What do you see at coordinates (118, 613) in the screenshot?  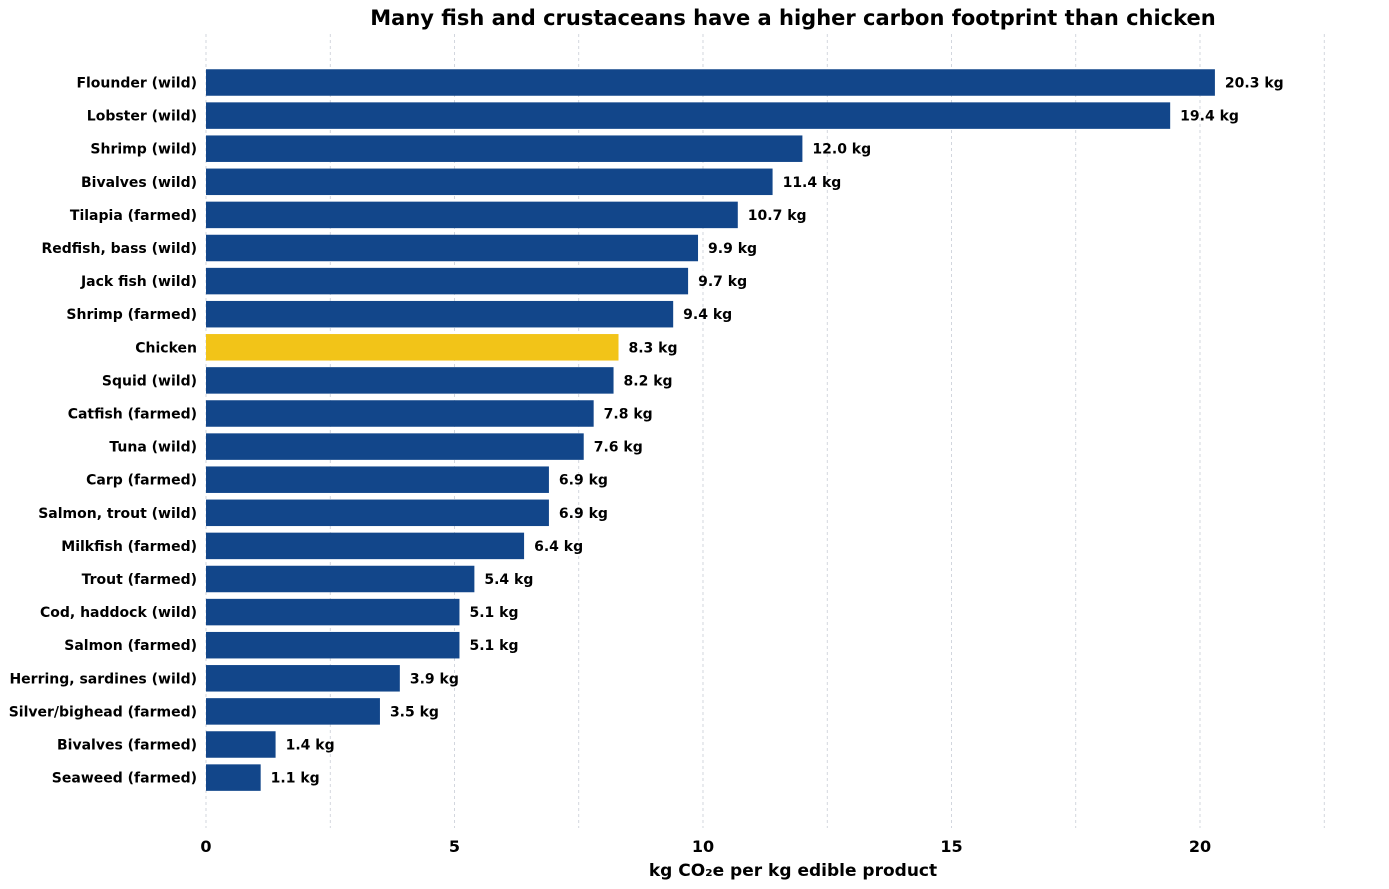 I see `category-label: Cod, haddock (wild)` at bounding box center [118, 613].